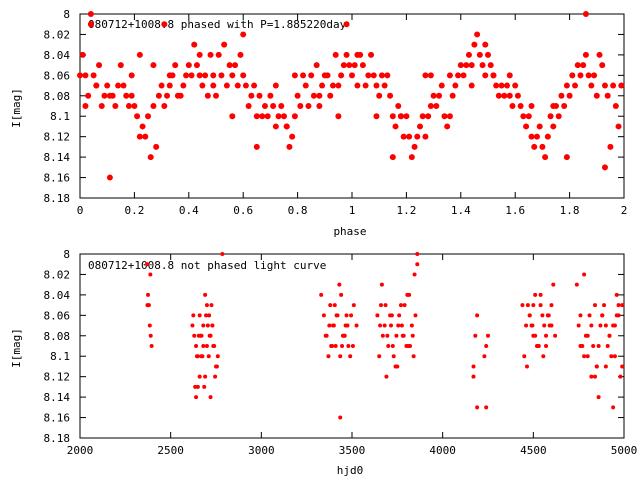 This screenshot has width=640, height=480. Describe the element at coordinates (298, 210) in the screenshot. I see `x-tick-label: 0.8` at that location.